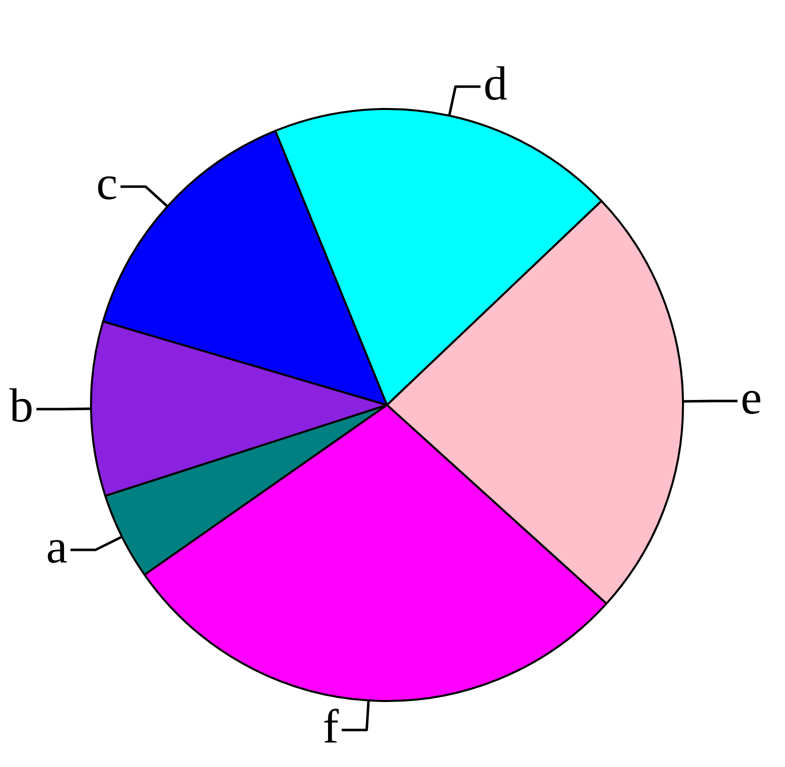 The image size is (785, 767). I want to click on slice-label: b, so click(21, 406).